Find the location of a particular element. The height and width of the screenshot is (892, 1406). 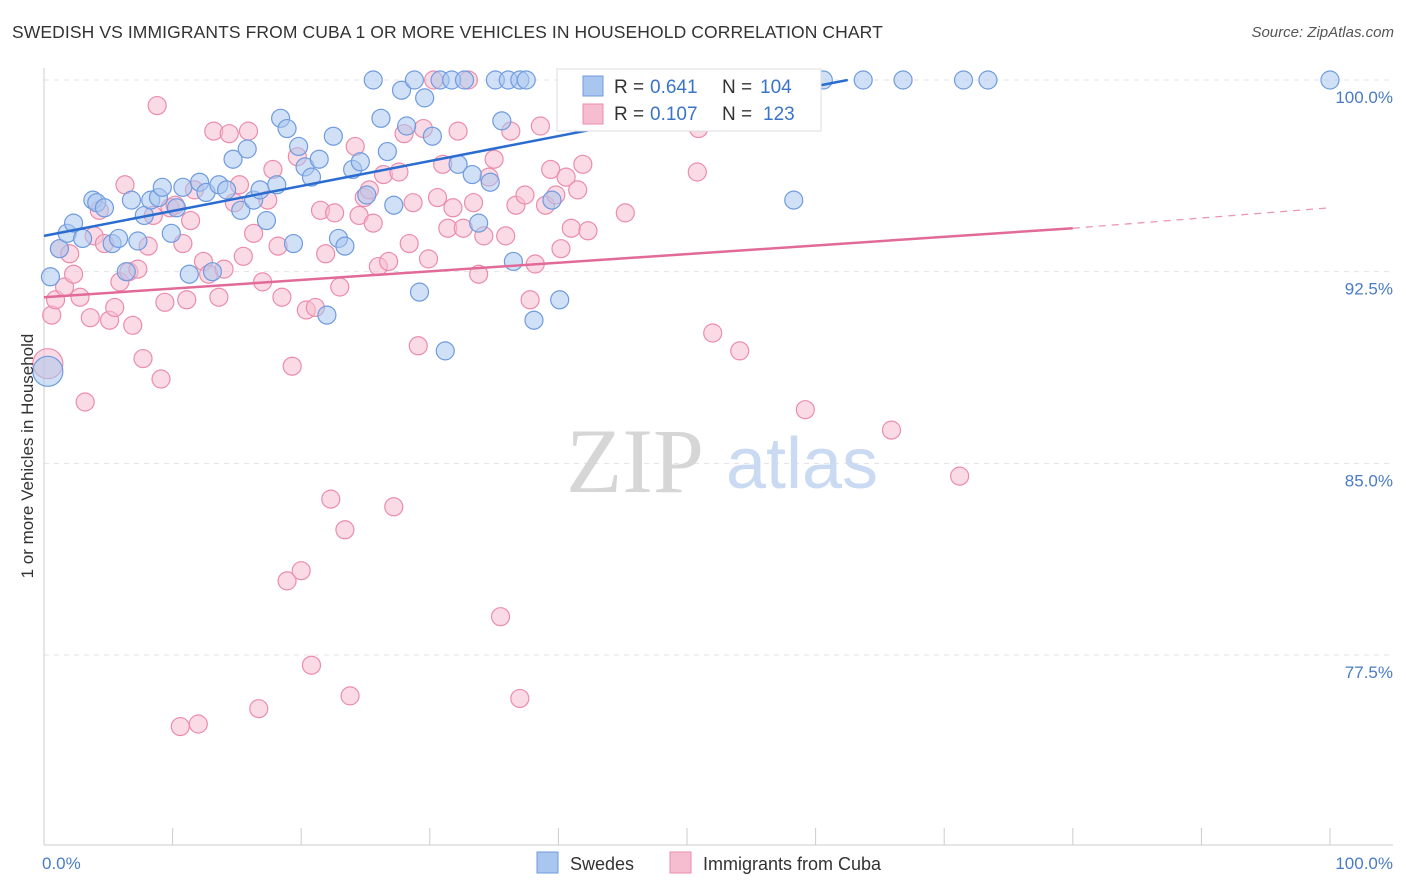

y-axis-title: 1 or more Vehicles in Household is located at coordinates (27, 456).